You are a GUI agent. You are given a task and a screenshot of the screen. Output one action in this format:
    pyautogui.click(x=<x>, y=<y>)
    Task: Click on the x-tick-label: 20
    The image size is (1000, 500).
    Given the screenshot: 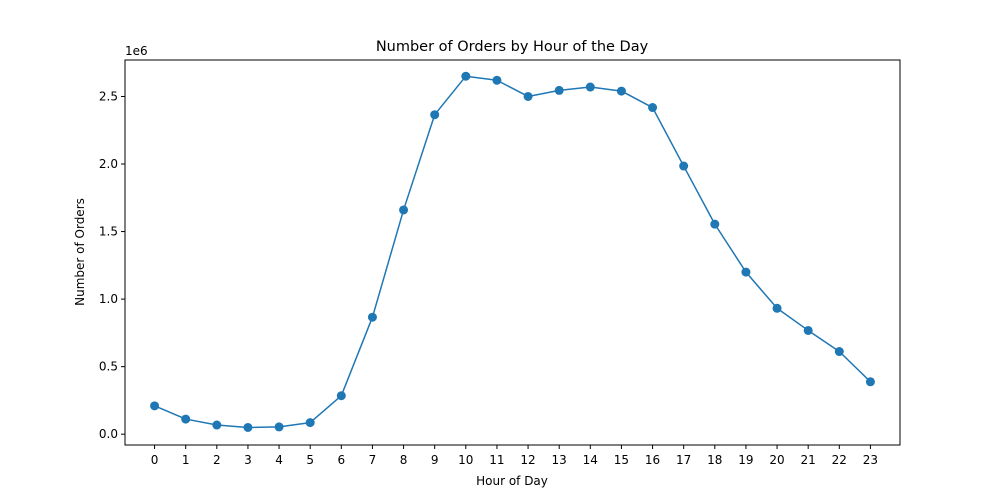 What is the action you would take?
    pyautogui.click(x=776, y=460)
    